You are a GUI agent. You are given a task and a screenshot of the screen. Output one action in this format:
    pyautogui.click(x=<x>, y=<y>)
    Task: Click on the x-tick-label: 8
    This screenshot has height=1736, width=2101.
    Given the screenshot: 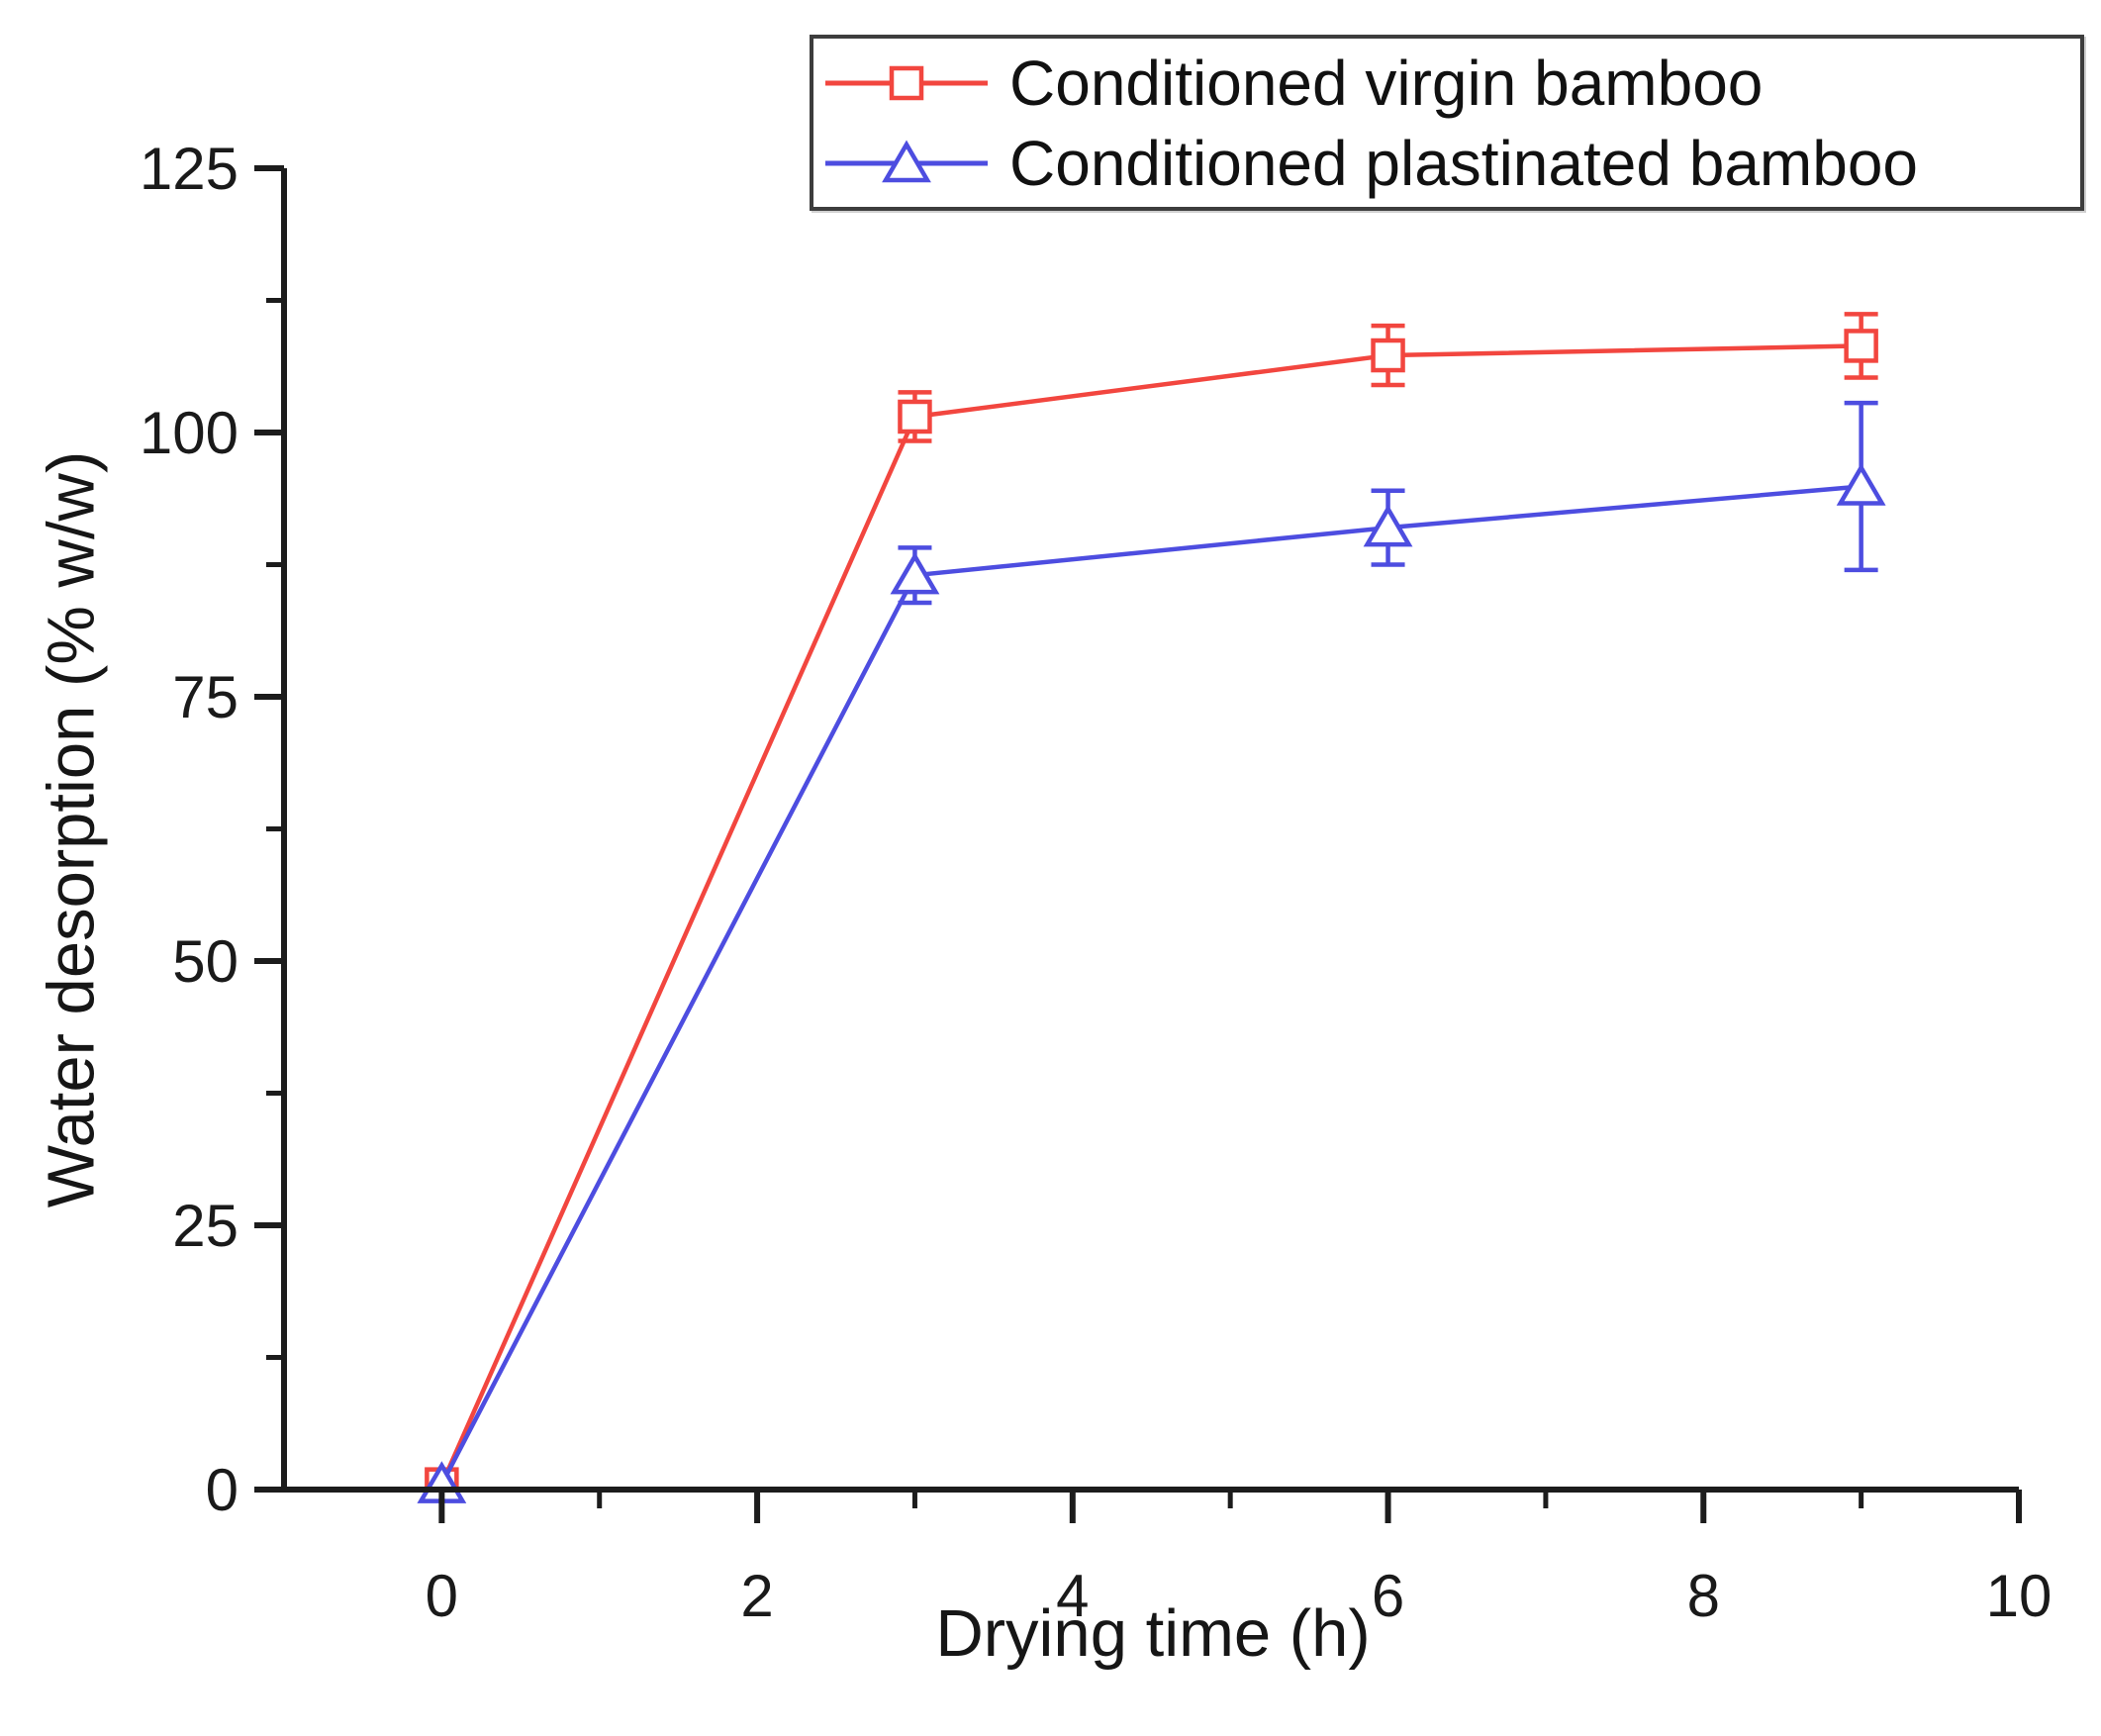 What is the action you would take?
    pyautogui.click(x=1703, y=1596)
    